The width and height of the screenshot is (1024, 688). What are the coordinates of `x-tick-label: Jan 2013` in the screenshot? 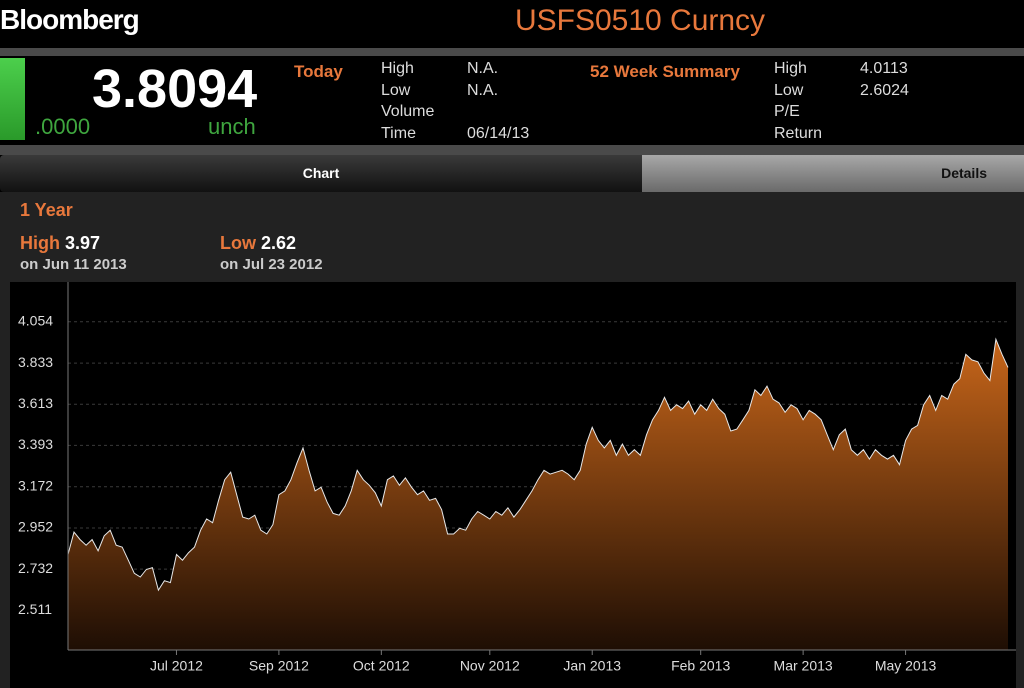 It's located at (592, 666).